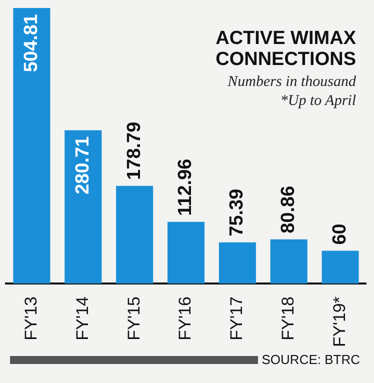  Describe the element at coordinates (134, 151) in the screenshot. I see `data-label: 178.79` at that location.